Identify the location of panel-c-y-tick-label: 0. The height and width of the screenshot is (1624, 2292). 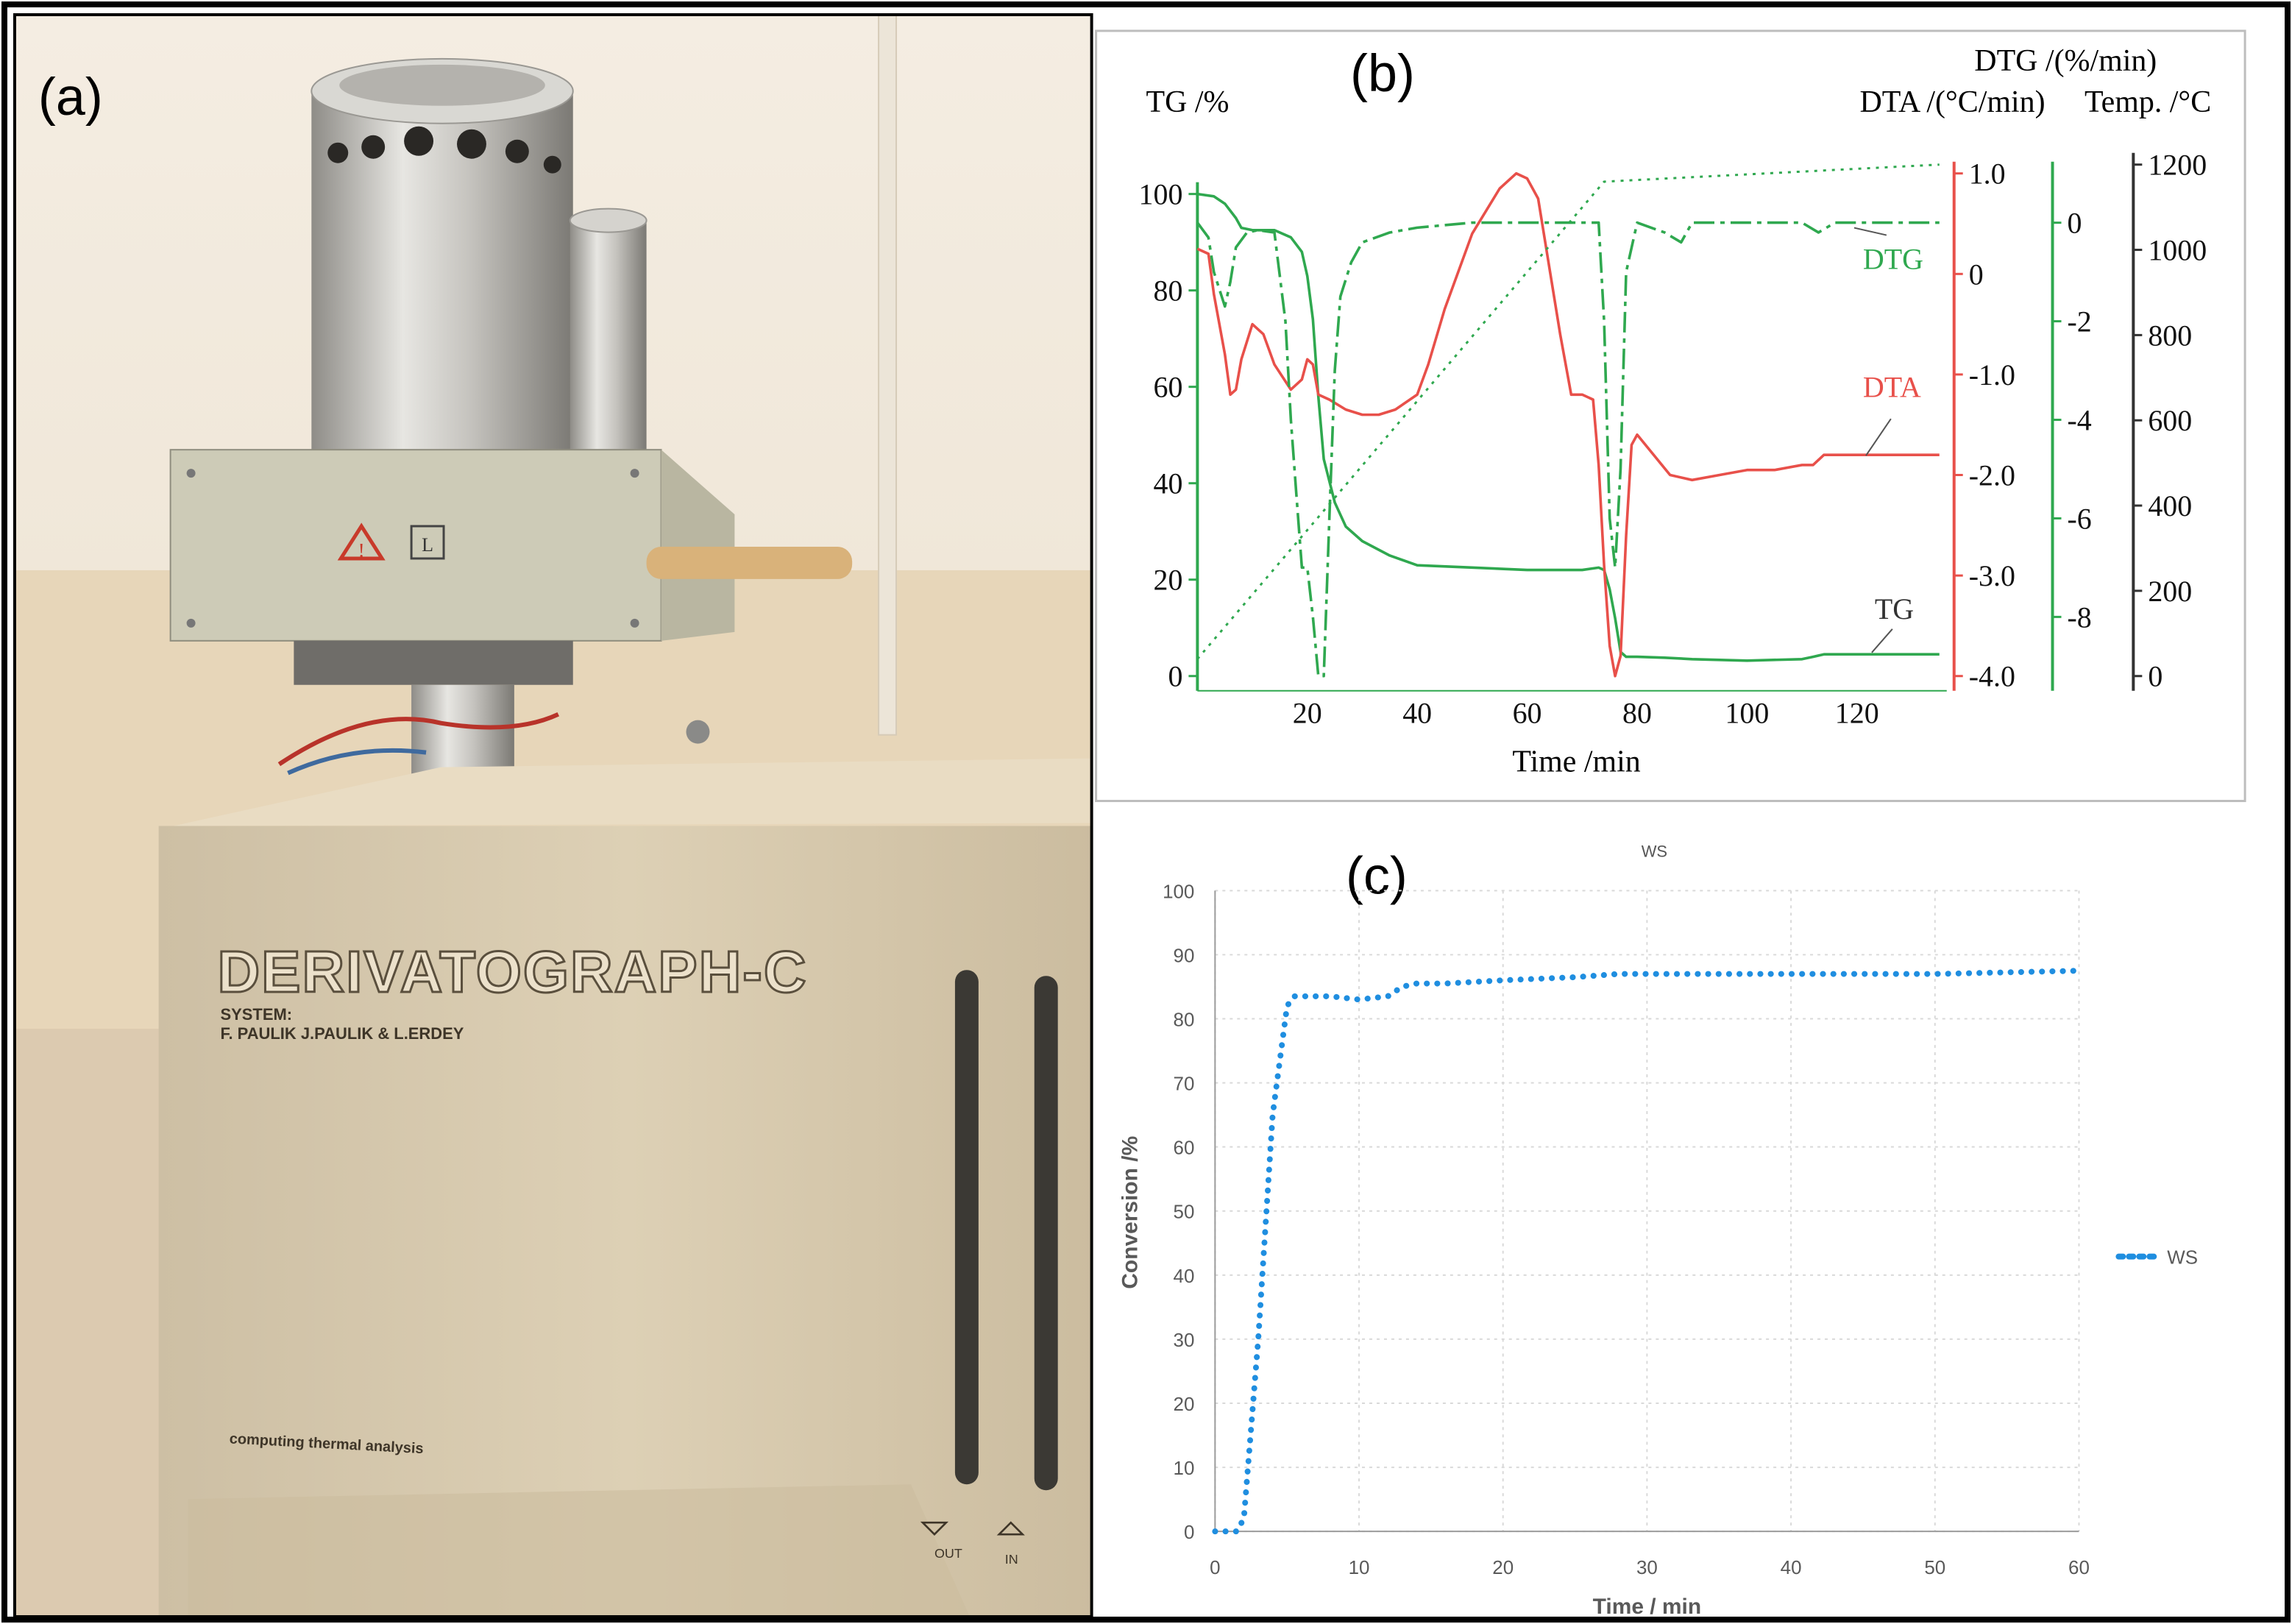
(1189, 1532).